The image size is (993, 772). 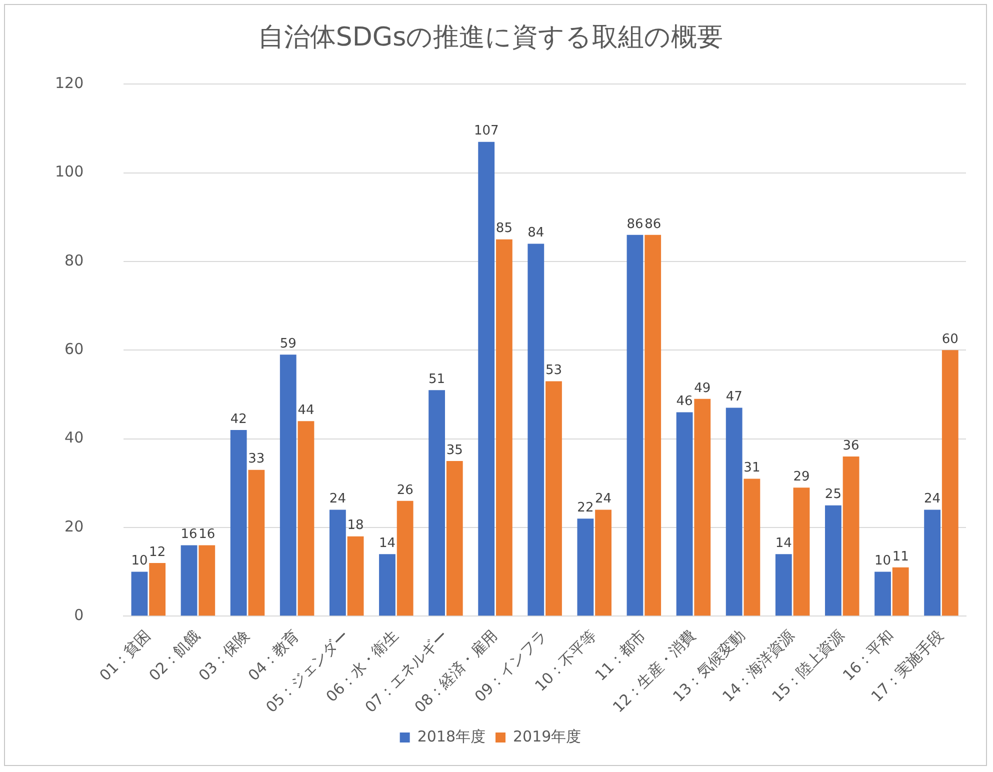 What do you see at coordinates (306, 410) in the screenshot?
I see `data-label: 44` at bounding box center [306, 410].